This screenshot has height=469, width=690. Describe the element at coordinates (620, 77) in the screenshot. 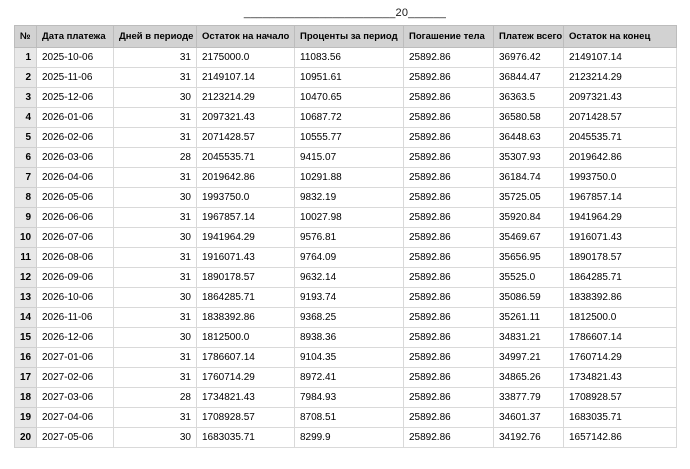

I see `cell-end: 2123214.29` at that location.